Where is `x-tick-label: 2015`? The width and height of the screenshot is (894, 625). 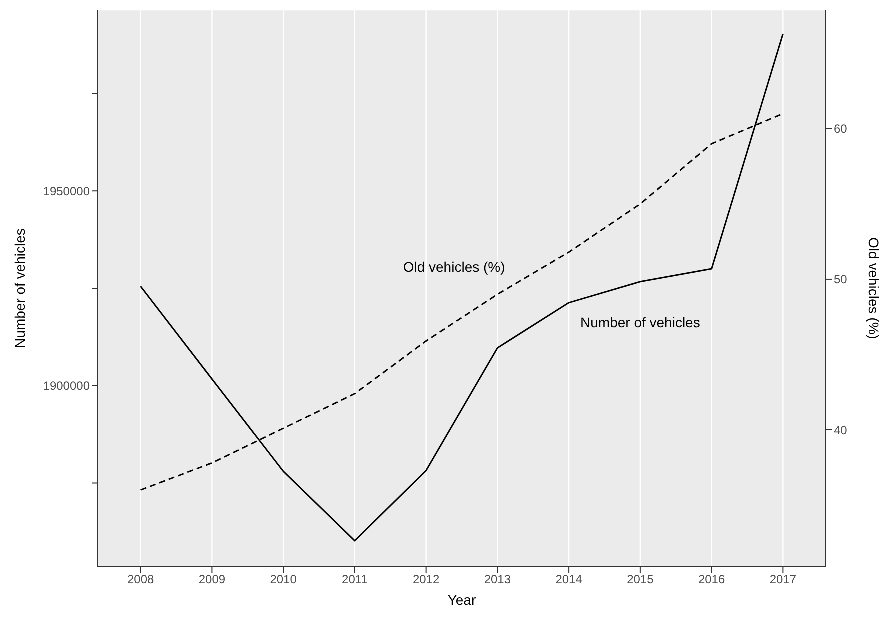 x-tick-label: 2015 is located at coordinates (640, 579).